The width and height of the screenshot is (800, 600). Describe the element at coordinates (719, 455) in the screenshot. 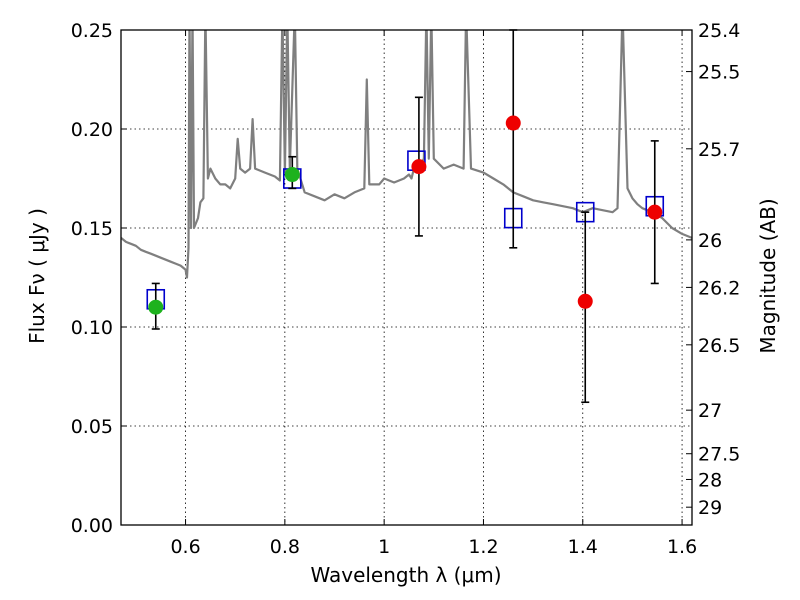

I see `right-tick-label: 27.5` at that location.